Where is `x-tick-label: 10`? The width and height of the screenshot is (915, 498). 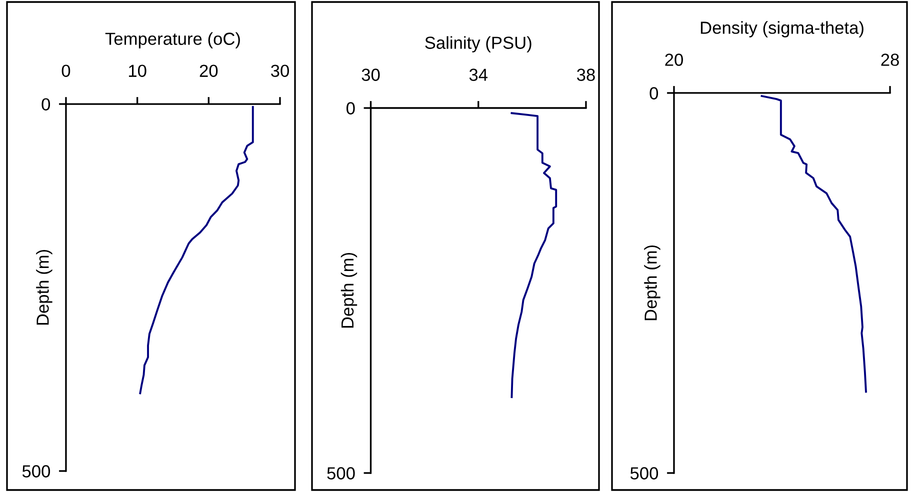
x-tick-label: 10 is located at coordinates (137, 70).